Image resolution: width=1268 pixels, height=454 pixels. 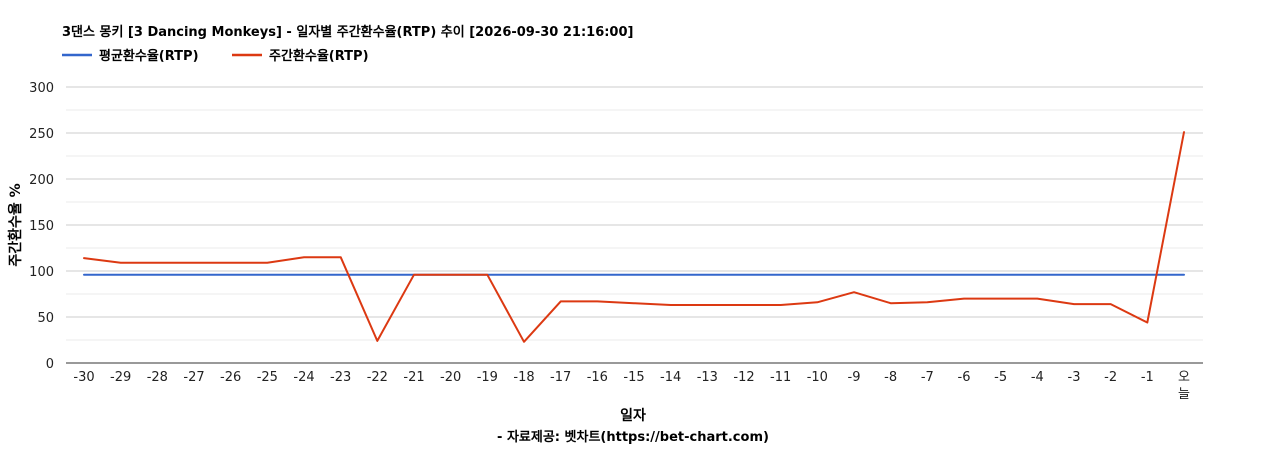 I want to click on y-tick-label: 150, so click(x=41, y=226).